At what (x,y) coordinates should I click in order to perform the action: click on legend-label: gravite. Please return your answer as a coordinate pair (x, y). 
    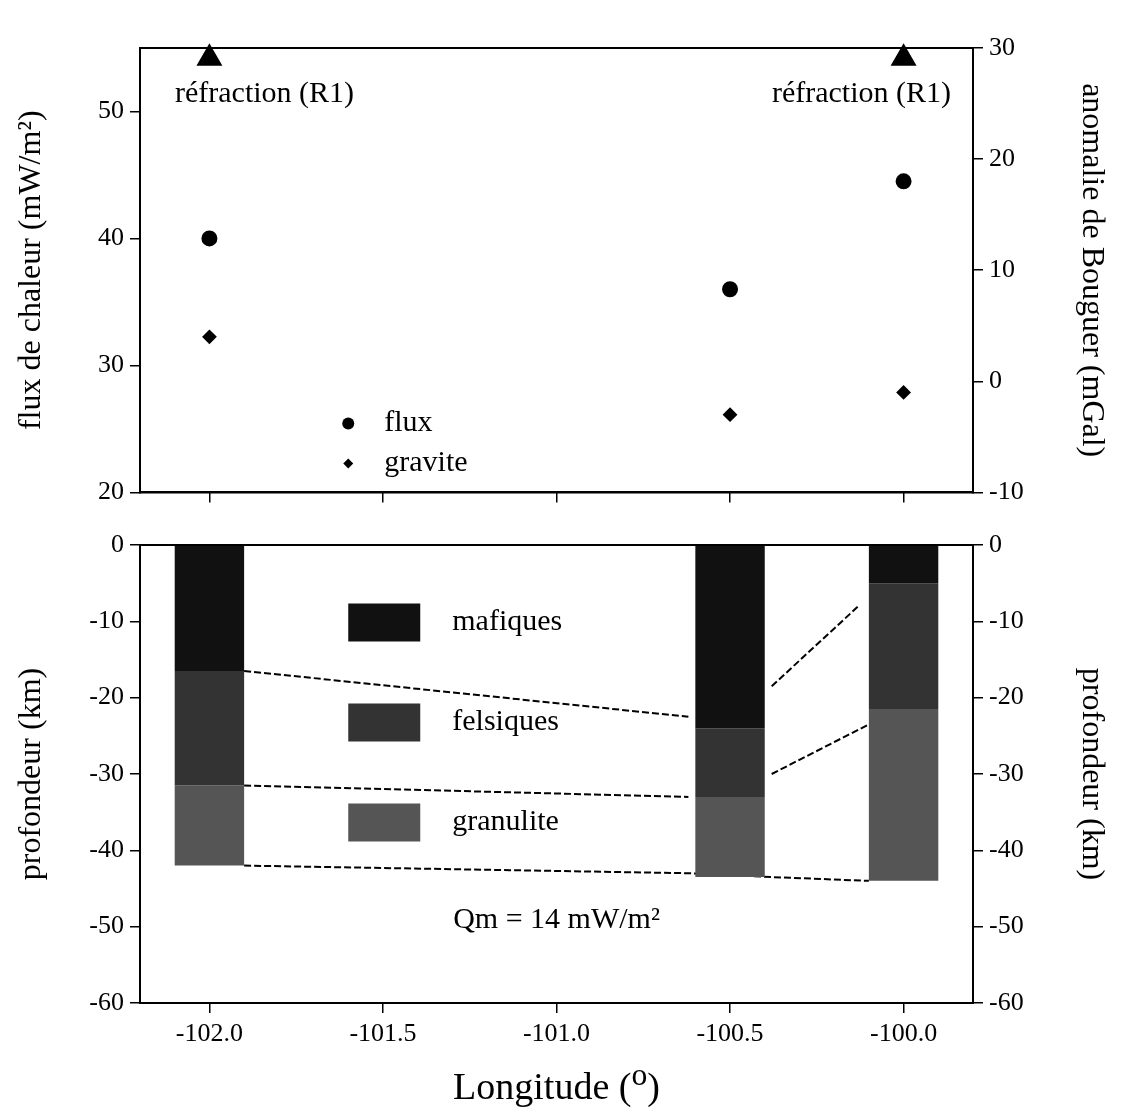
    Looking at the image, I should click on (426, 461).